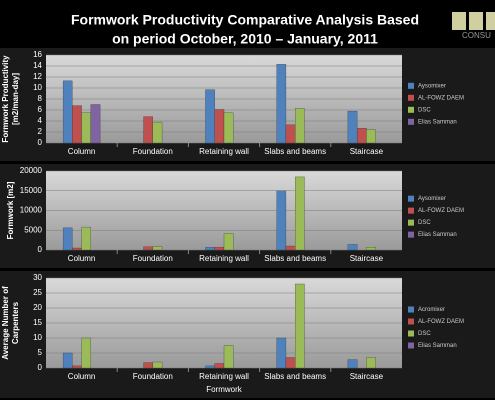 This screenshot has width=495, height=400. Describe the element at coordinates (224, 389) in the screenshot. I see `x-axis-label: Formwork` at that location.